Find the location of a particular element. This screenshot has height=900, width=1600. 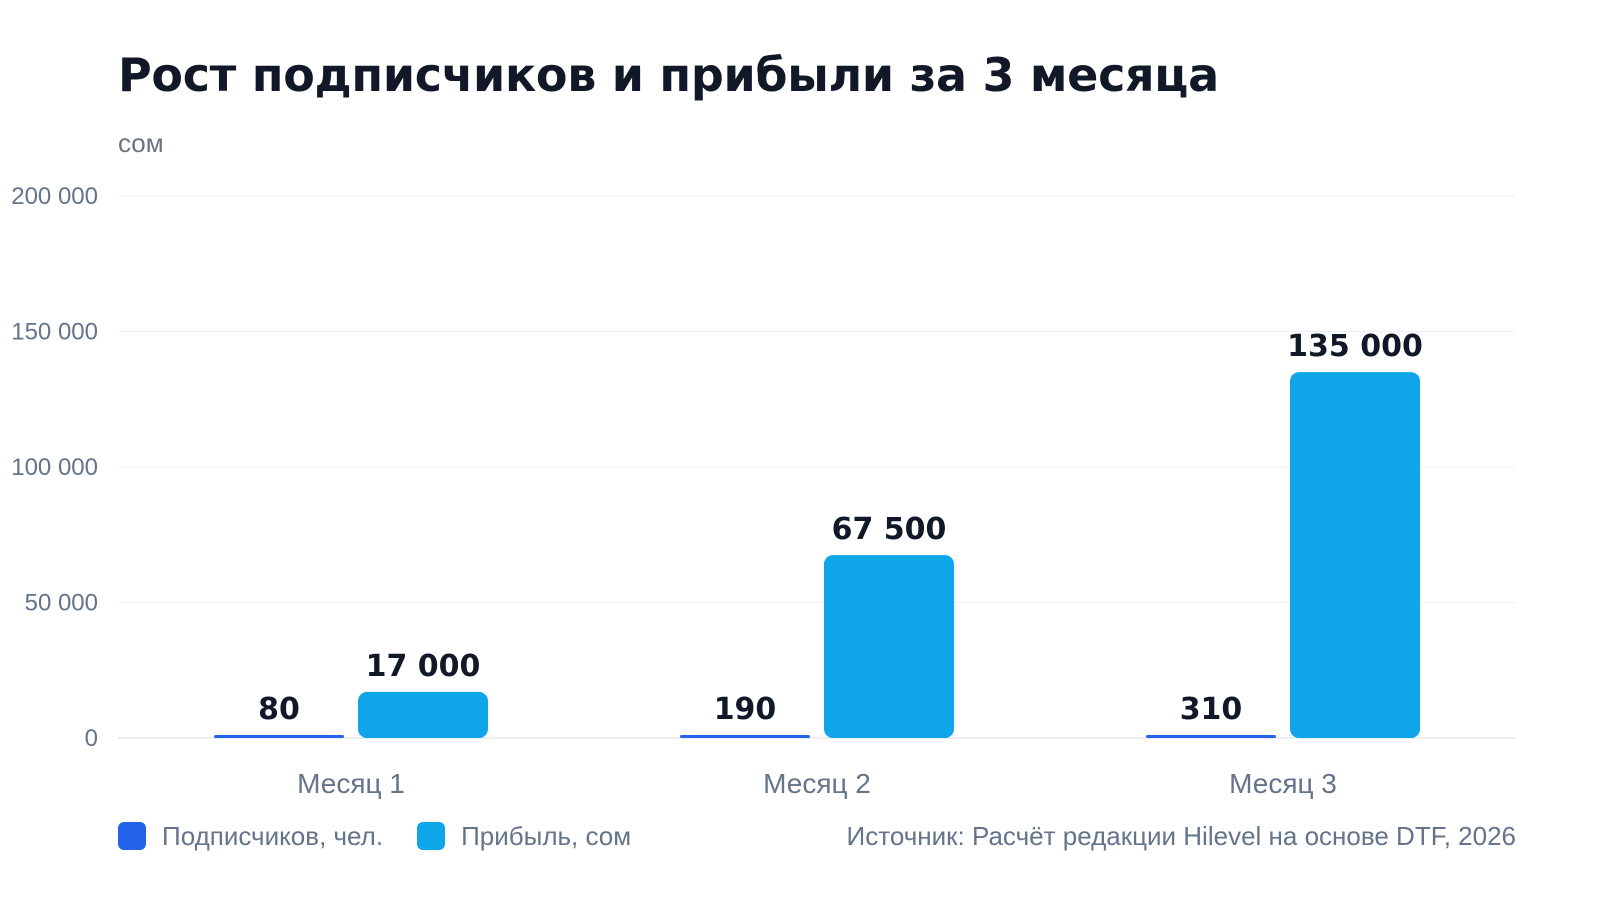

data-label: 17 000 is located at coordinates (423, 666).